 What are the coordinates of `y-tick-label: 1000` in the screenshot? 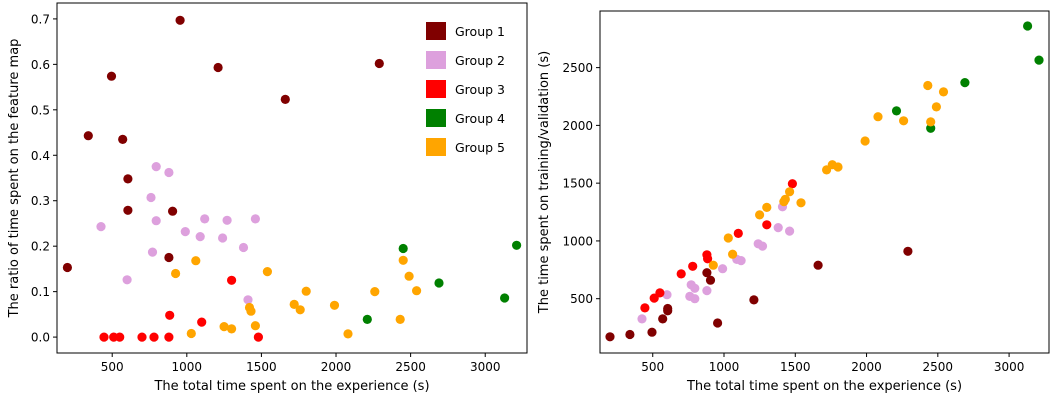 It's located at (577, 241).